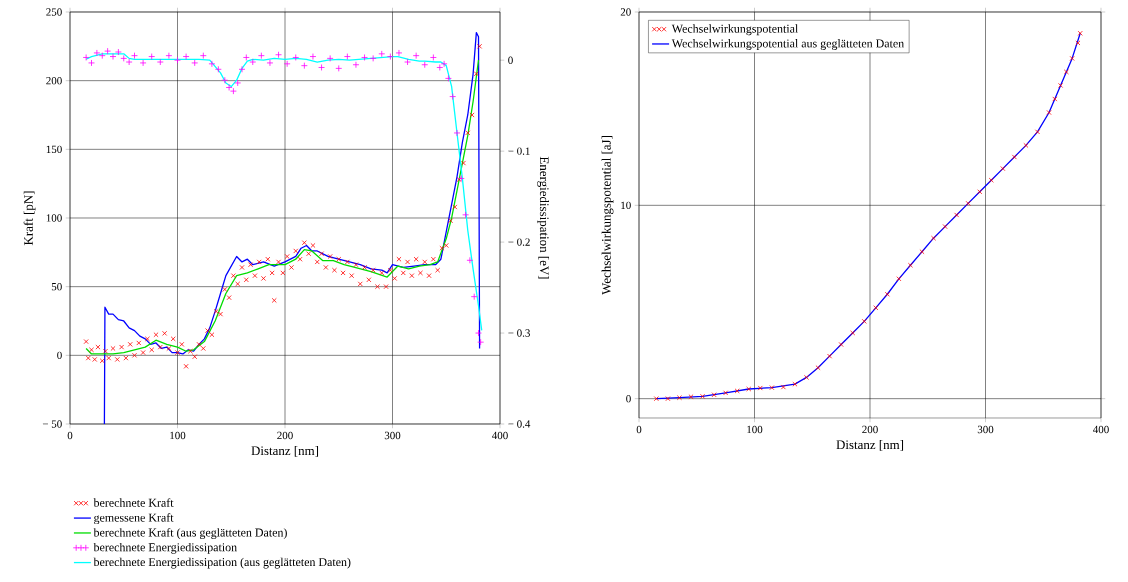 The width and height of the screenshot is (1128, 582). What do you see at coordinates (510, 60) in the screenshot?
I see `y2-tick-label: 0` at bounding box center [510, 60].